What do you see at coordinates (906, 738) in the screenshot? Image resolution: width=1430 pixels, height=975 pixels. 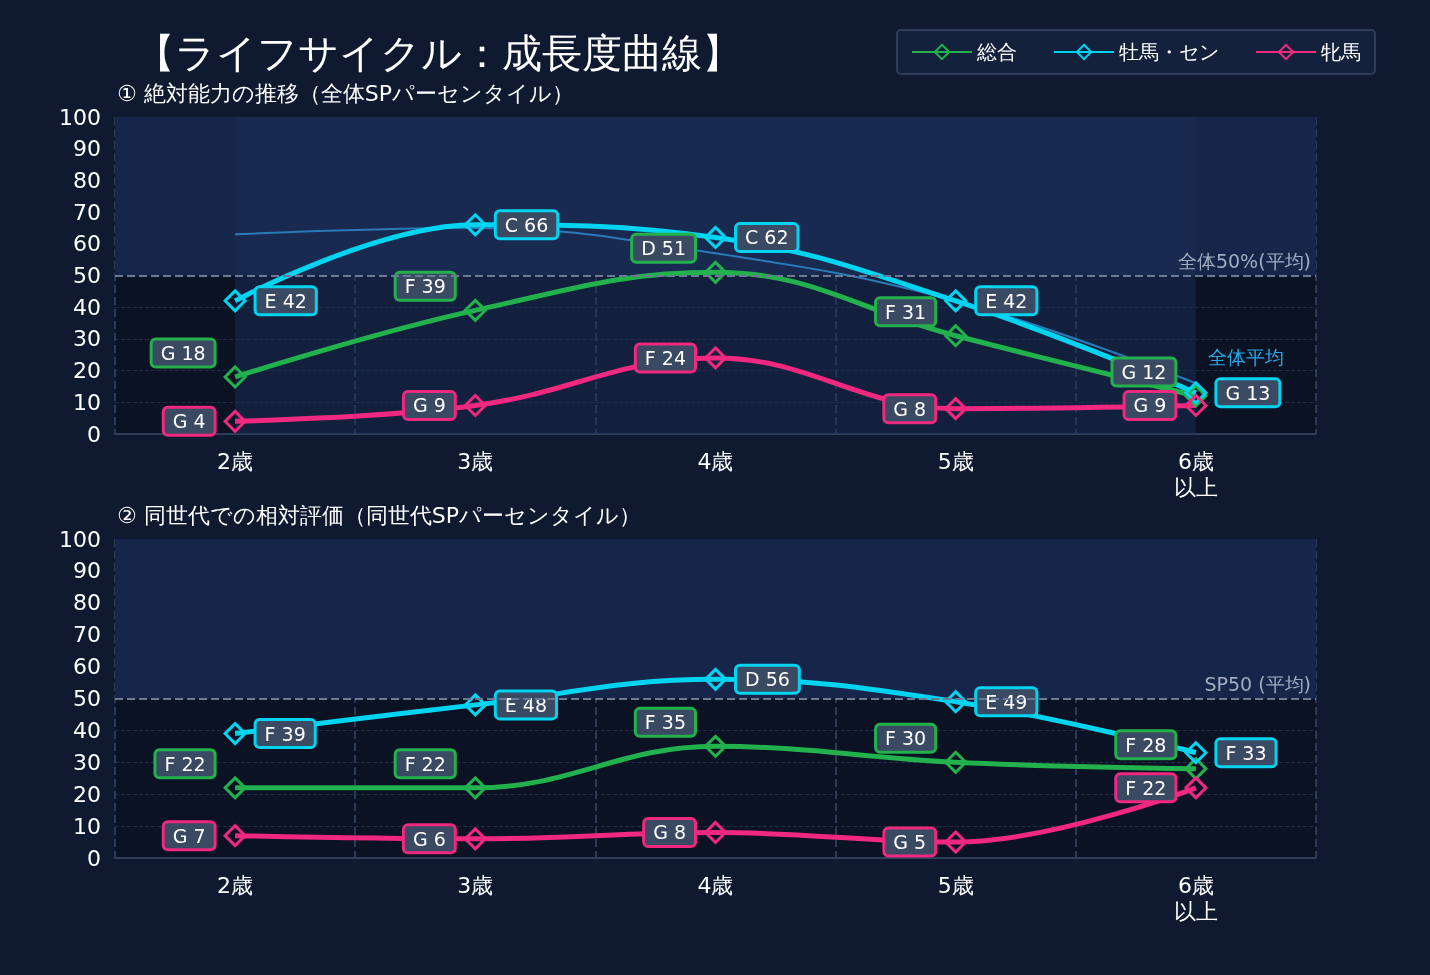 I see `data-label: F 30` at bounding box center [906, 738].